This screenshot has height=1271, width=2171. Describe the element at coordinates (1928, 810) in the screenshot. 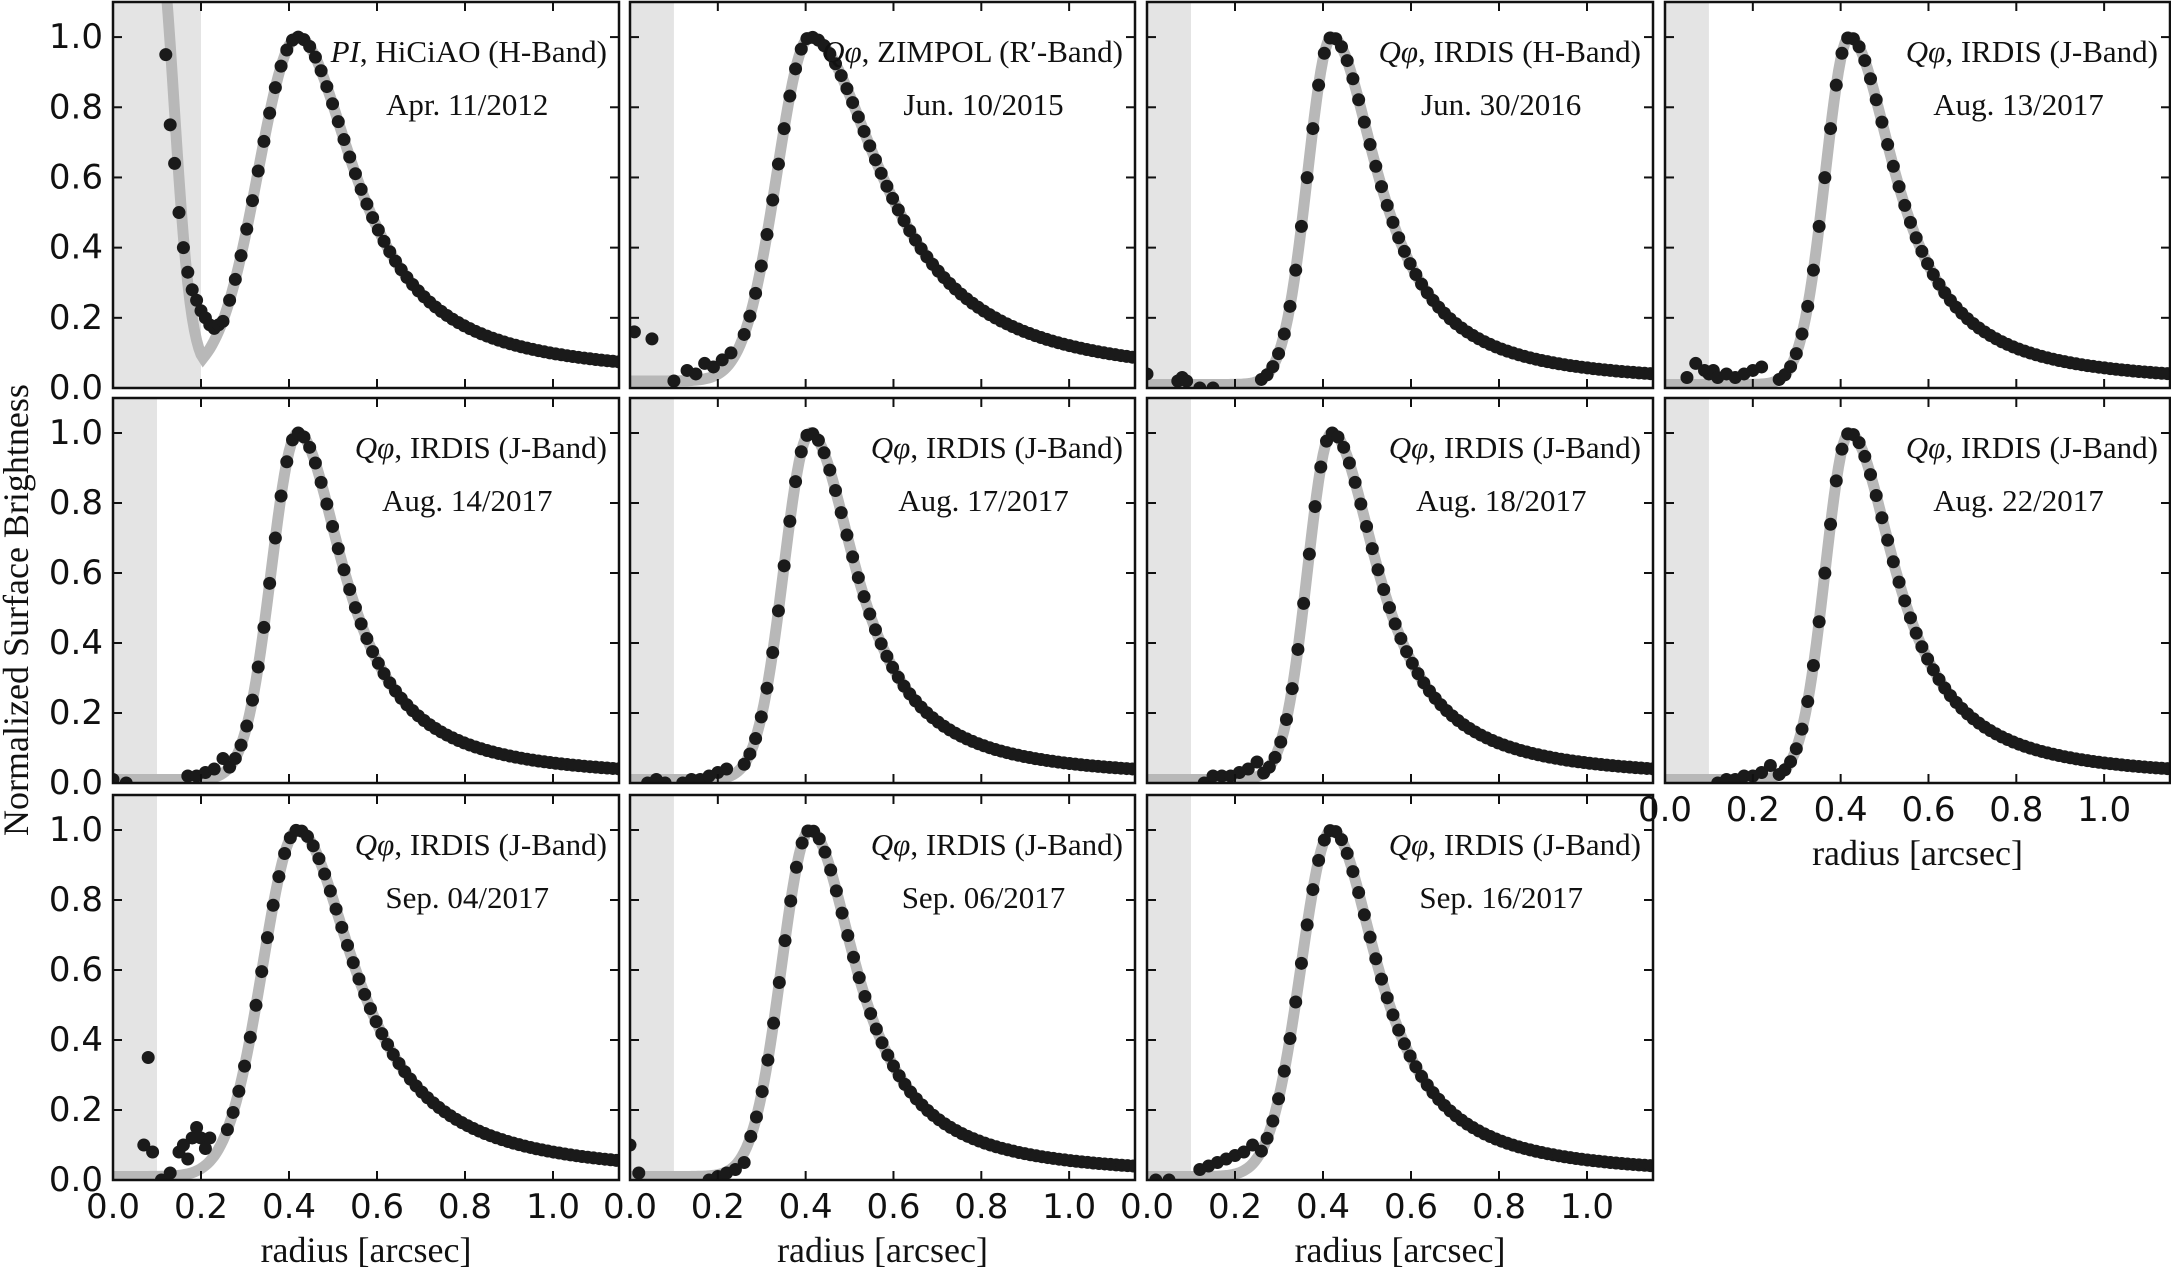

I see `x-tick-label: 0.6` at that location.